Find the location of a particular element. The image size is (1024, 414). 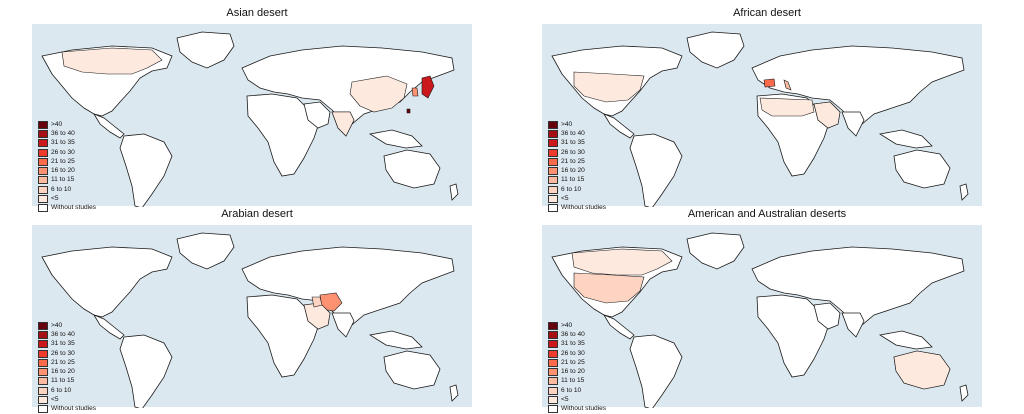

legend-label: 16 to 20 is located at coordinates (63, 171).